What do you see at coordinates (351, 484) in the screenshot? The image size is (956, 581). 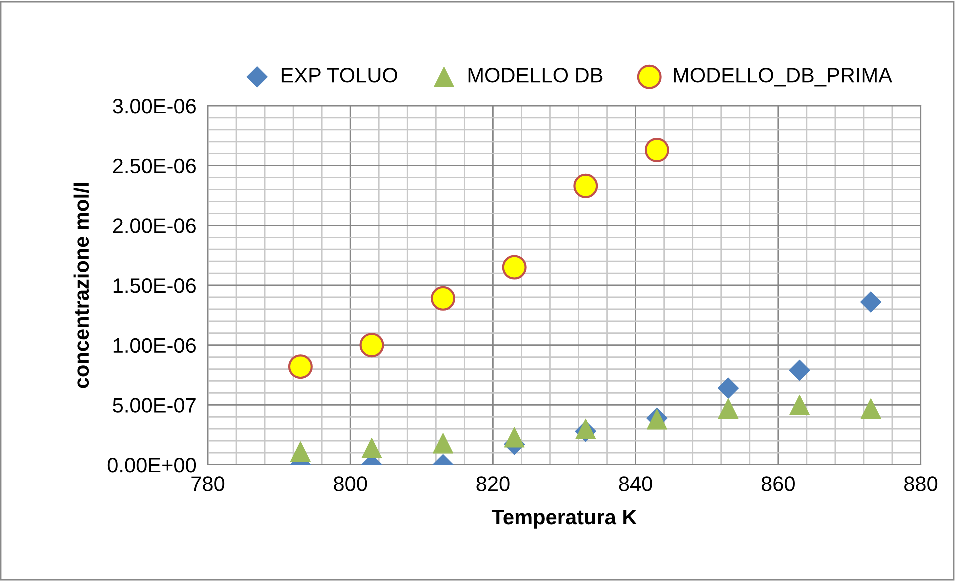 I see `x-tick-label: 800` at bounding box center [351, 484].